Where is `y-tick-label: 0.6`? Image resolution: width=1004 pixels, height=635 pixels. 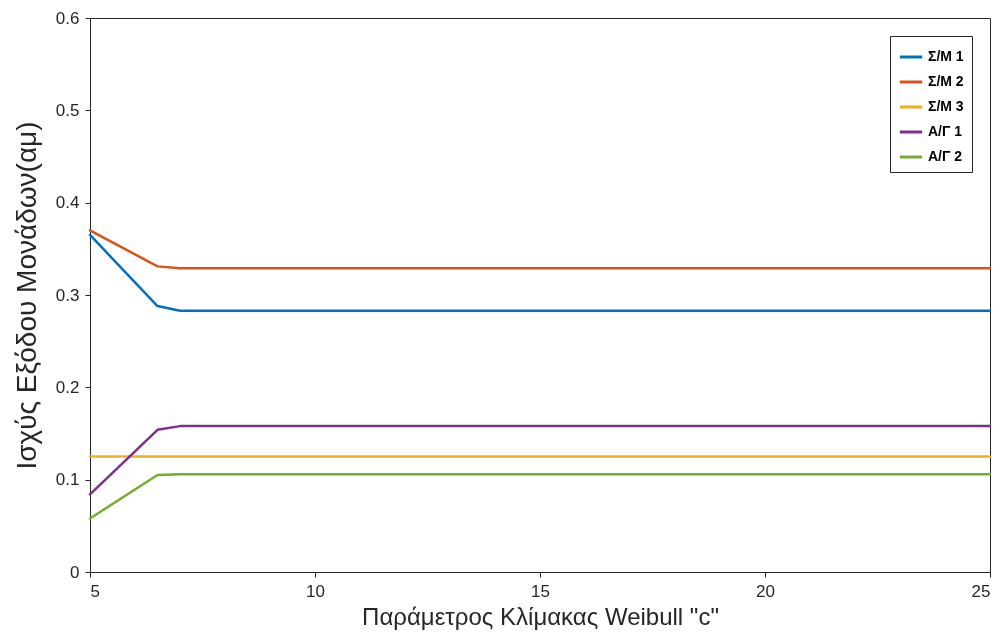
y-tick-label: 0.6 is located at coordinates (67, 18).